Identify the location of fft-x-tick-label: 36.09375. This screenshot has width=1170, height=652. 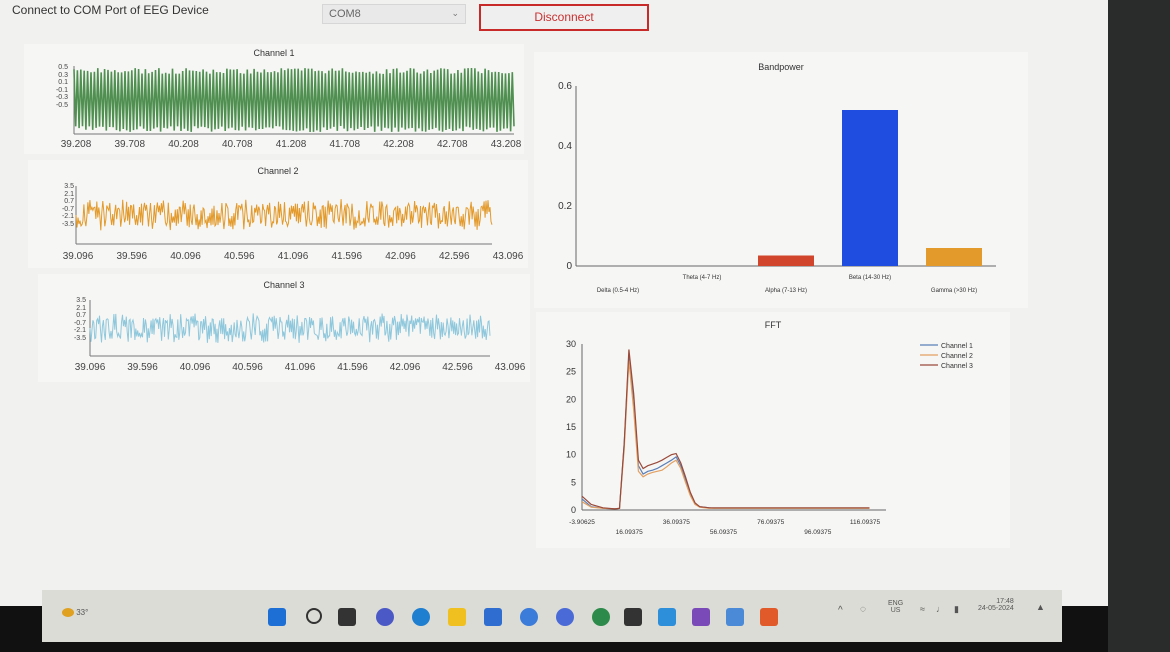
(676, 522).